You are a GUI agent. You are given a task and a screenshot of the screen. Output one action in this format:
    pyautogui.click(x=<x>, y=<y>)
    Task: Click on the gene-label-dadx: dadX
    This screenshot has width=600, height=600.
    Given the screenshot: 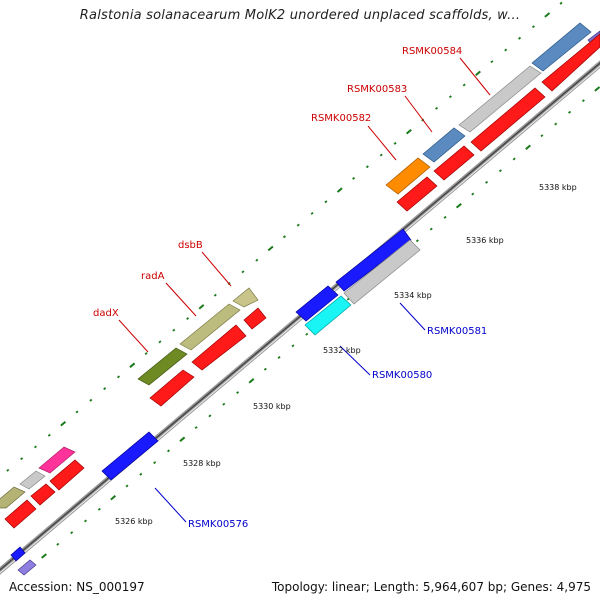 What is the action you would take?
    pyautogui.click(x=106, y=313)
    